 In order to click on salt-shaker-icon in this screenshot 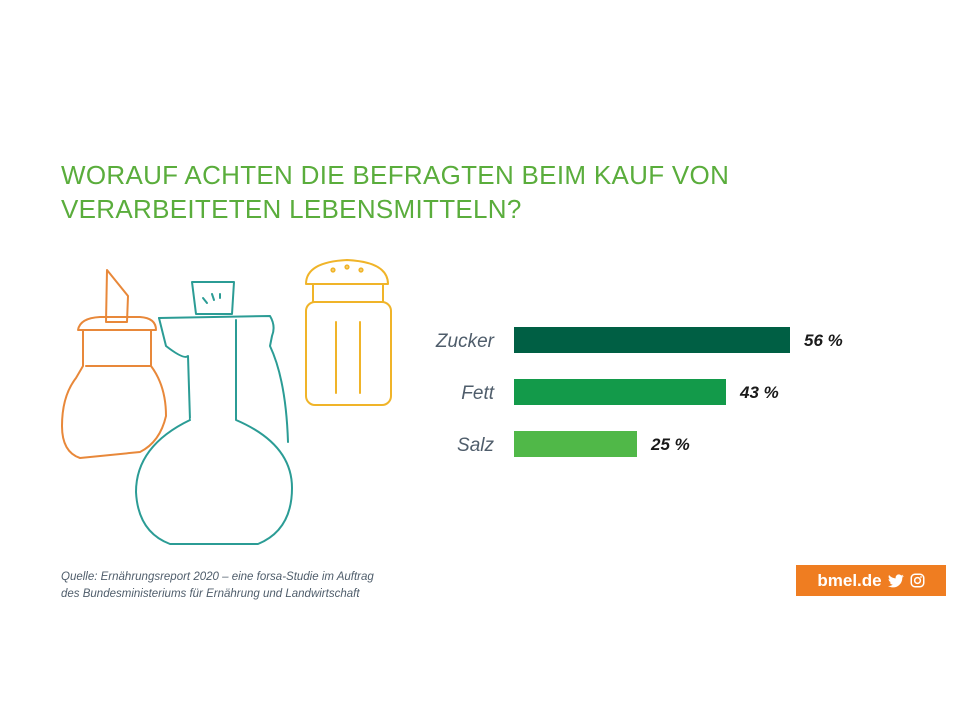, I will do `click(348, 332)`.